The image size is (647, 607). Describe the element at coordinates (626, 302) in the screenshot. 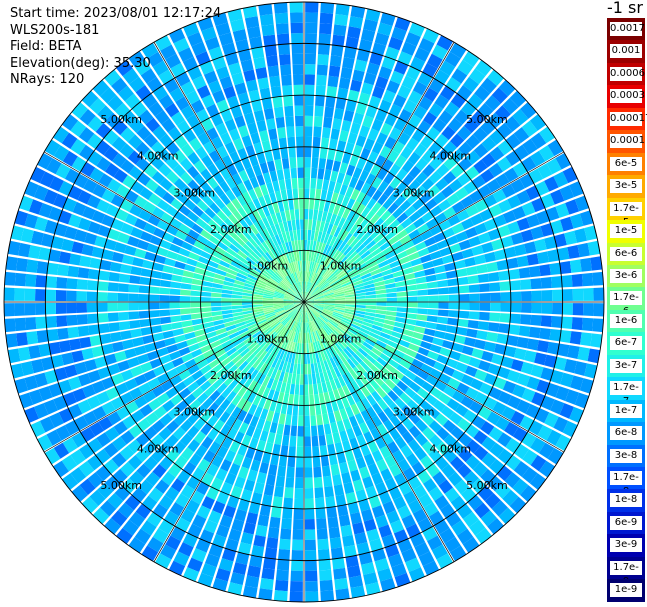

I see `colorbar-level: 1.7e-6` at that location.